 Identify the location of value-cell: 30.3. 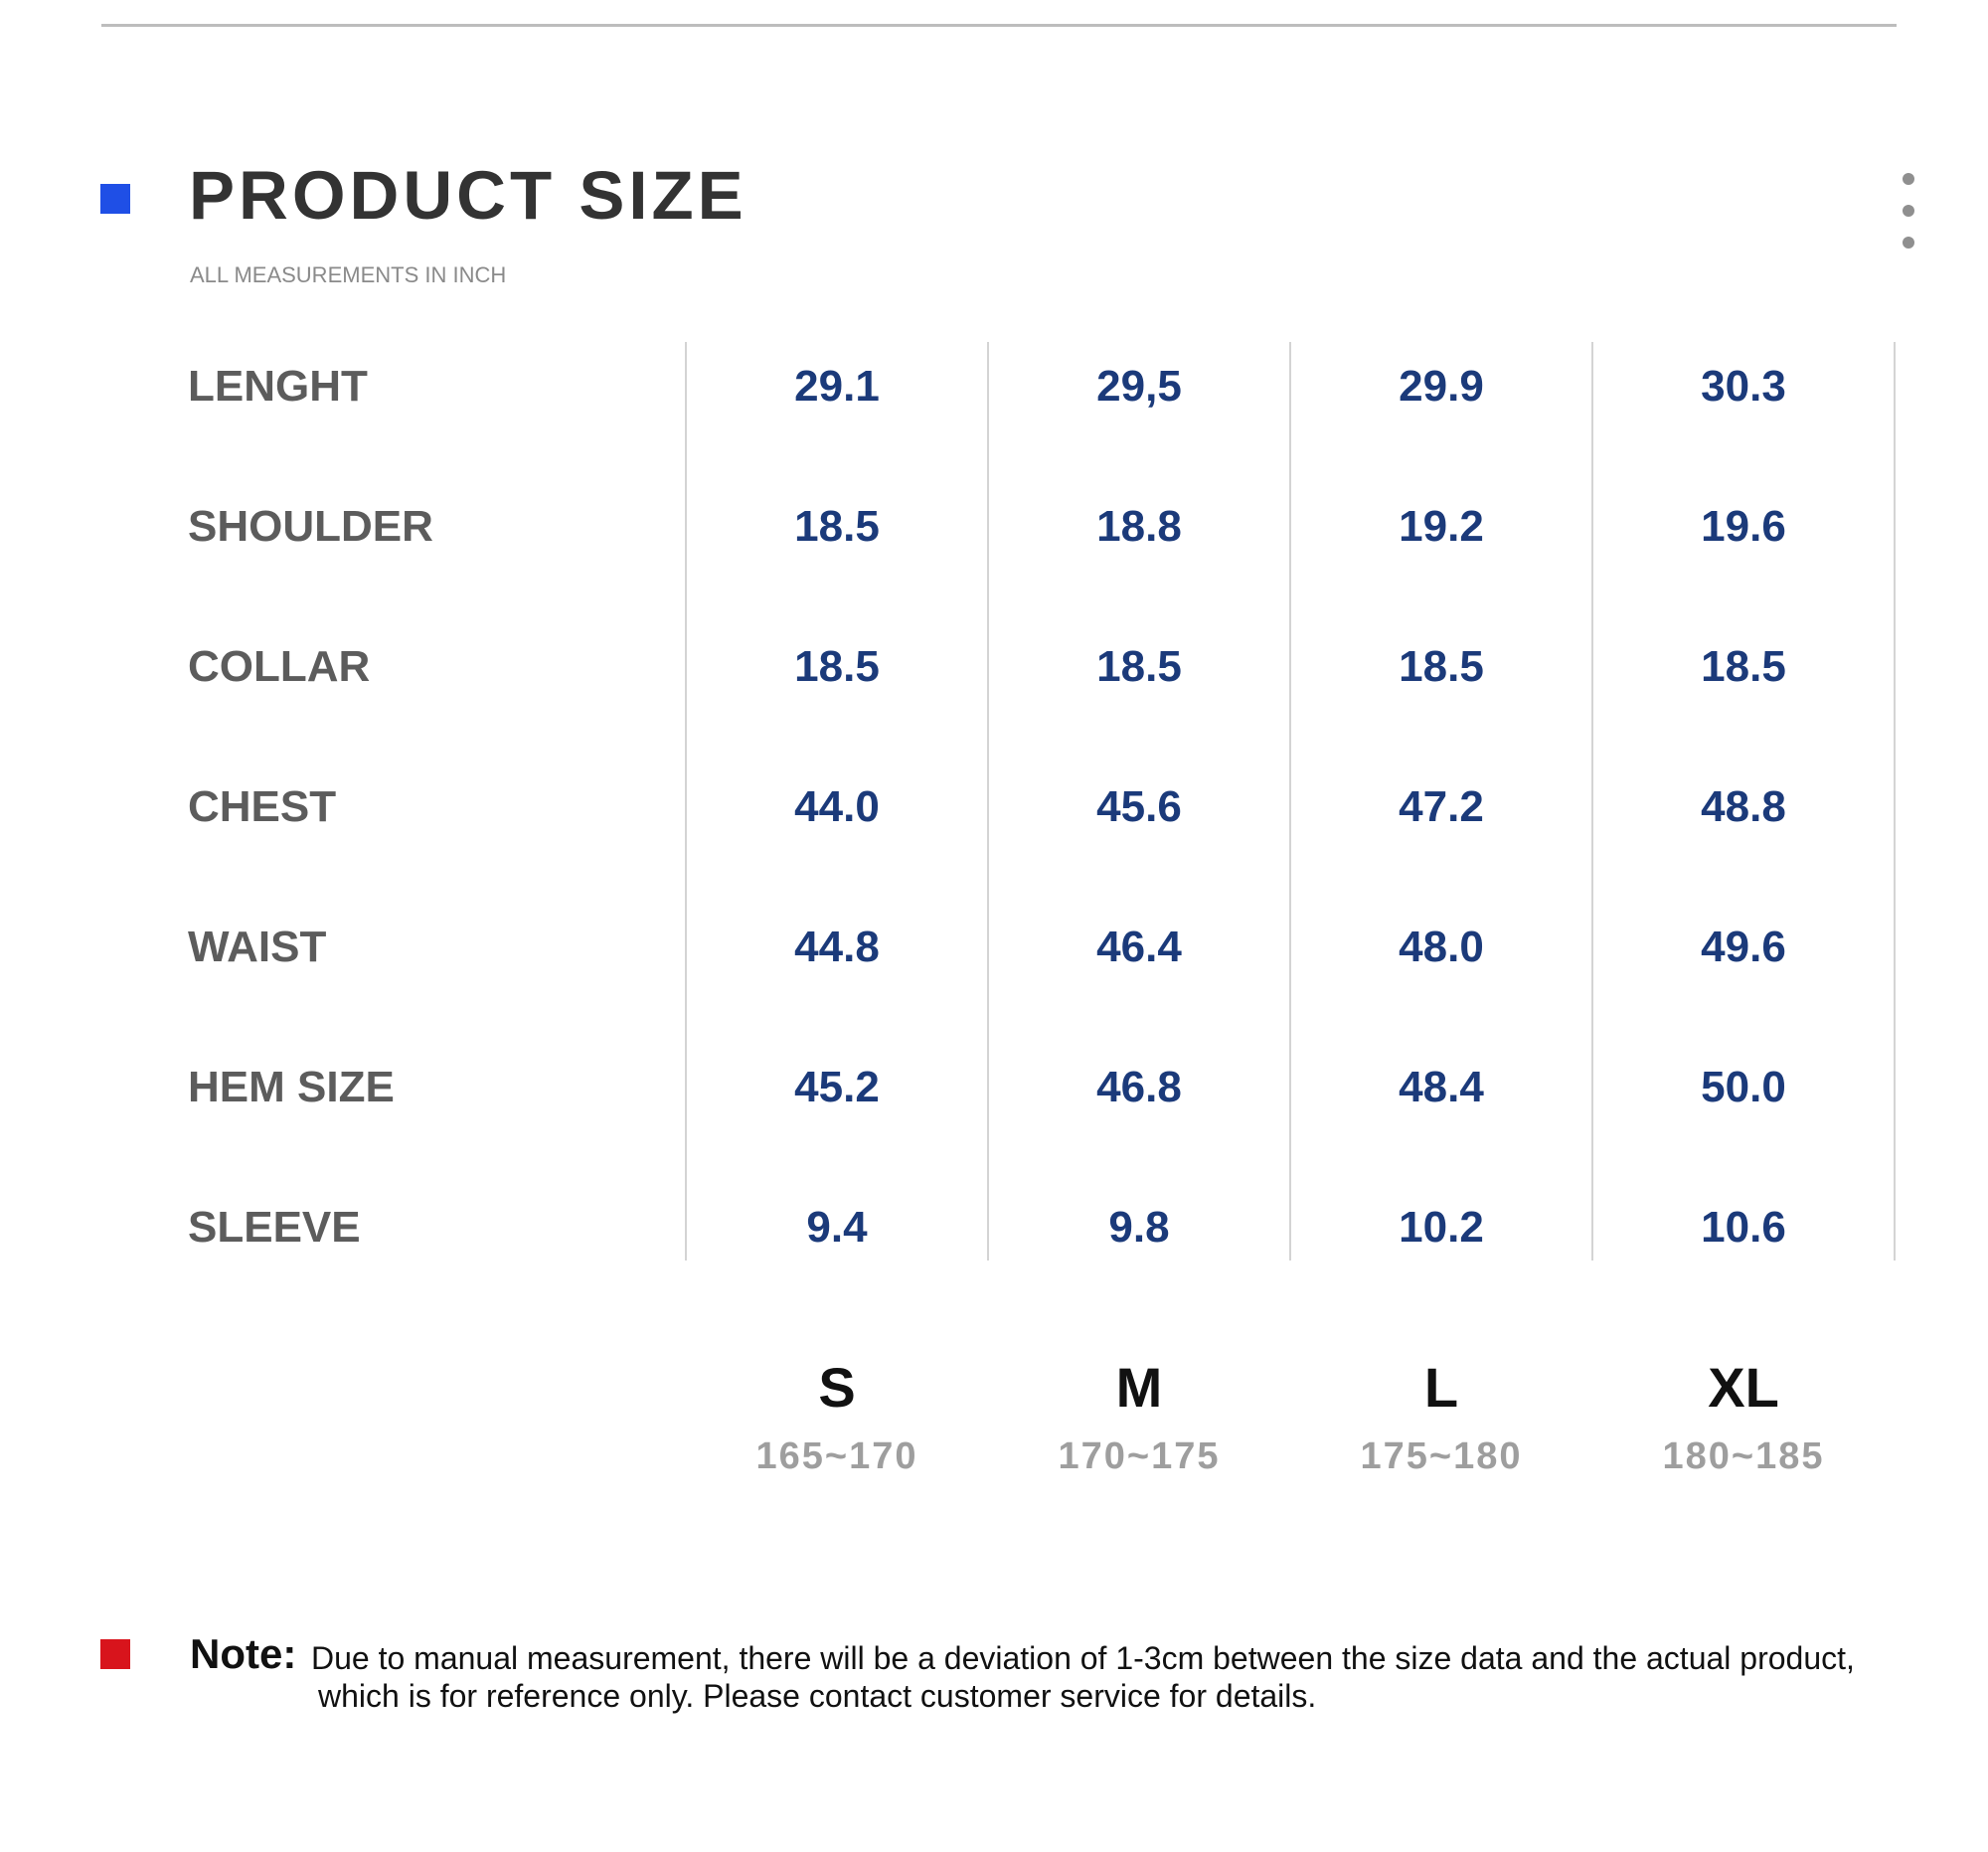
(1743, 386).